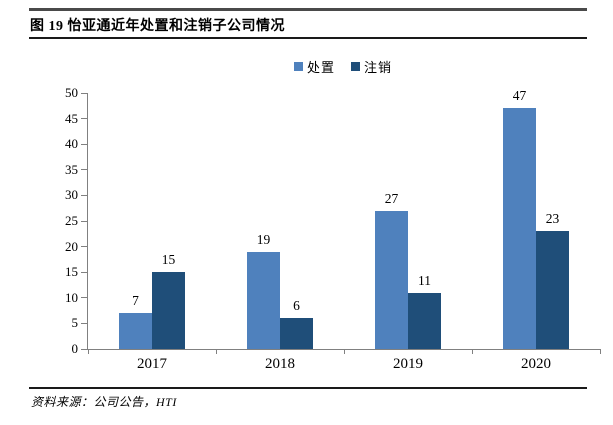 The image size is (613, 425). I want to click on bar-slot-series-1-2017: 7, so click(135, 221).